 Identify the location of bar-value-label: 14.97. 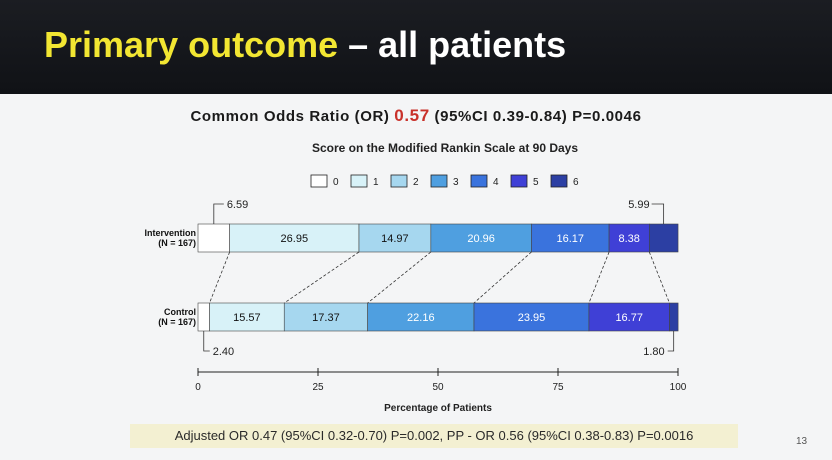
(395, 239).